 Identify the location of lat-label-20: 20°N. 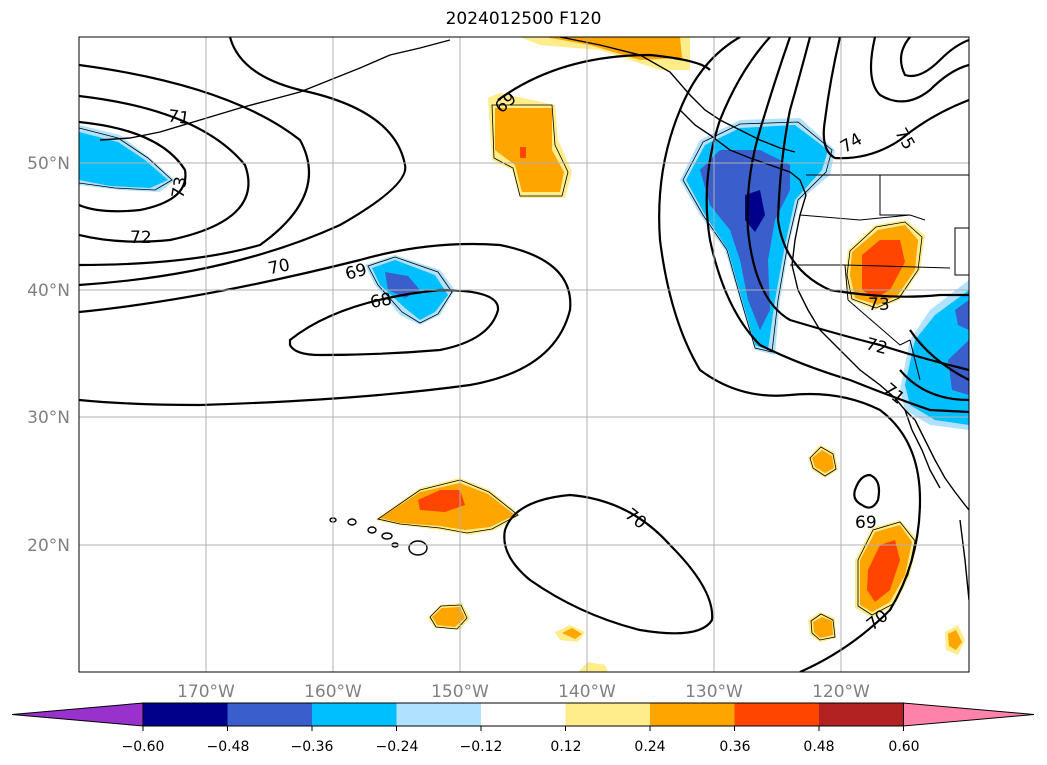
(48, 546).